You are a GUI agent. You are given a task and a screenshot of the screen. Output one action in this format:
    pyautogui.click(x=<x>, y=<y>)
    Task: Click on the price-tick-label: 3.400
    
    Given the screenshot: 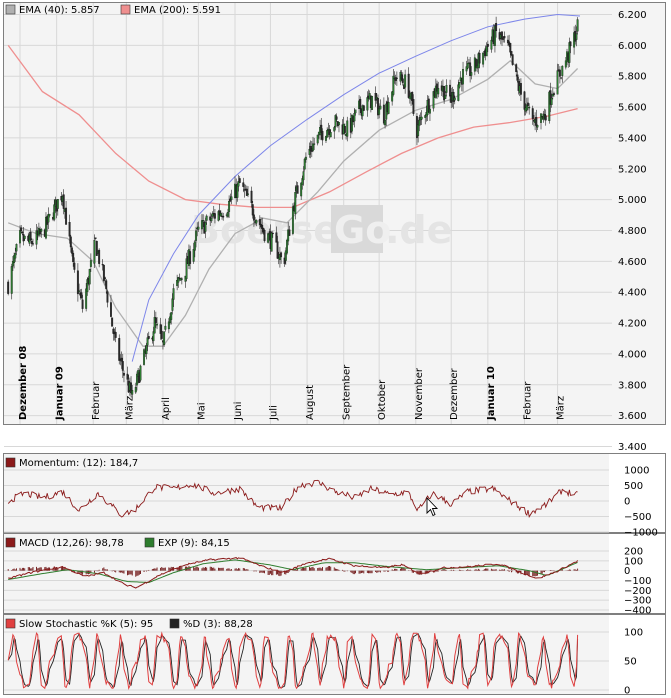 What is the action you would take?
    pyautogui.click(x=632, y=447)
    